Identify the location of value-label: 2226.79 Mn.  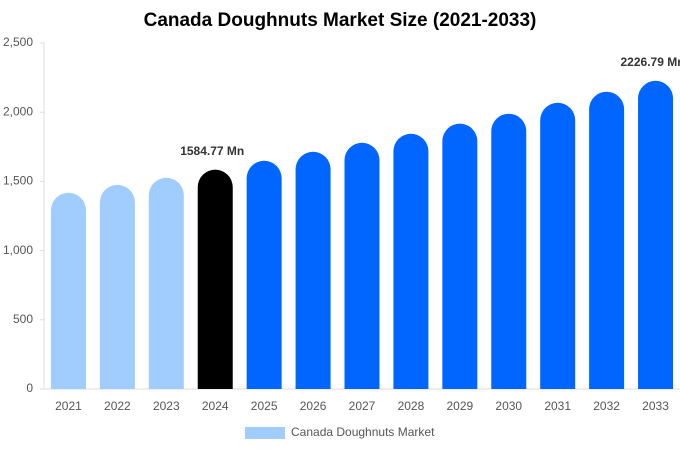
(650, 62).